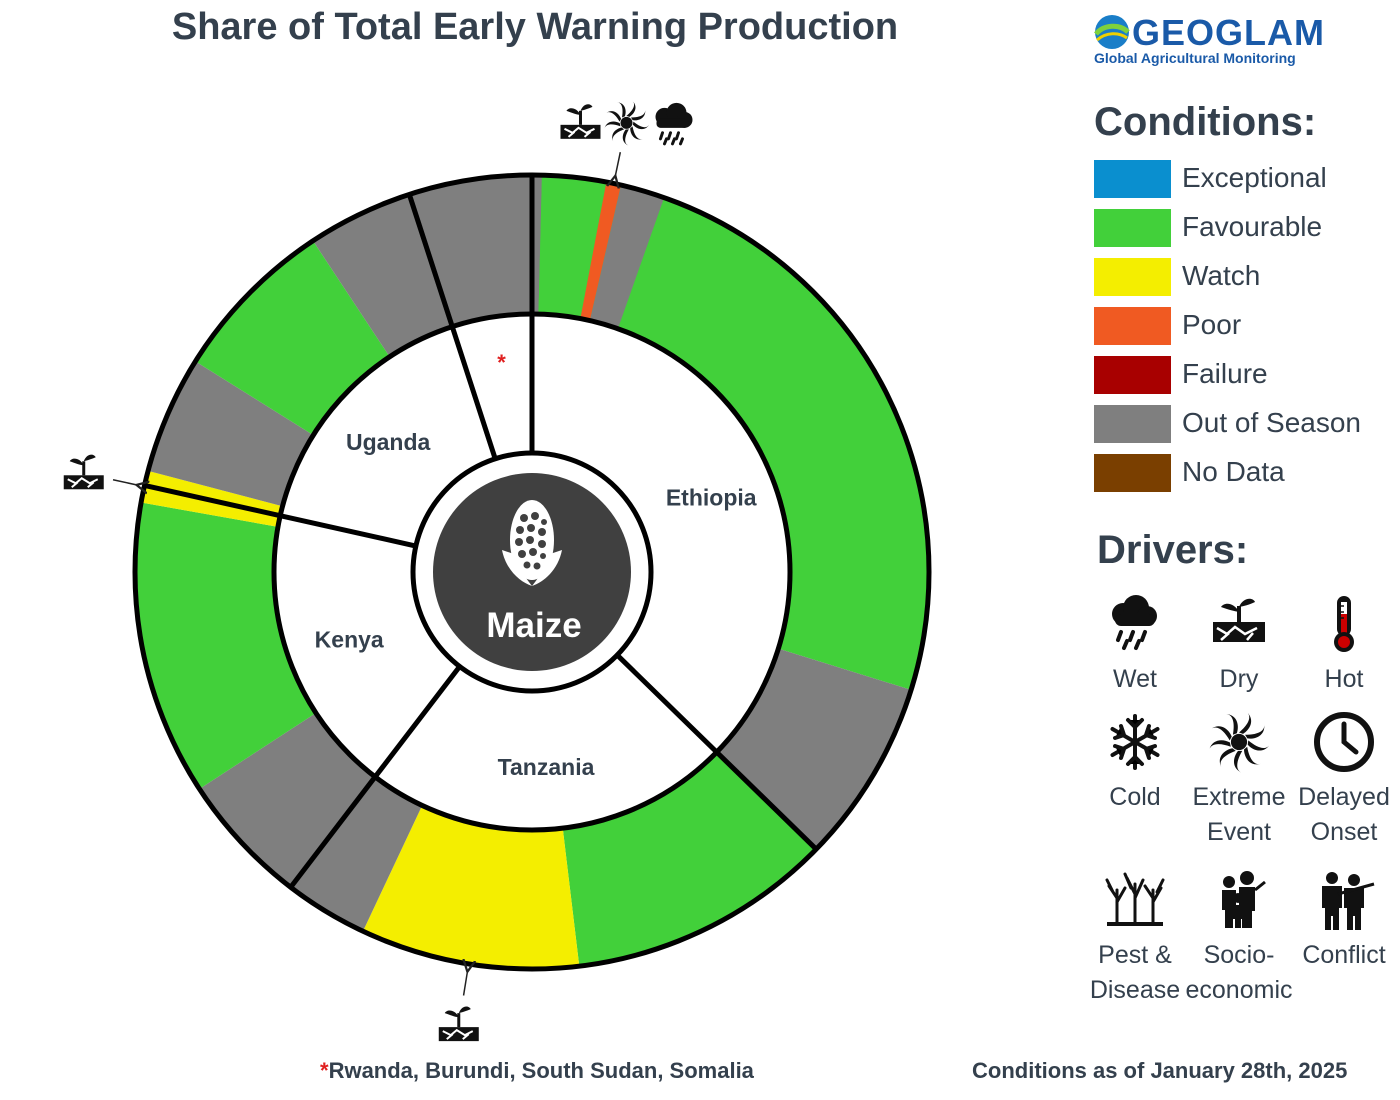 This screenshot has width=1400, height=1100. What do you see at coordinates (452, 326) in the screenshot?
I see `country-divider-others` at bounding box center [452, 326].